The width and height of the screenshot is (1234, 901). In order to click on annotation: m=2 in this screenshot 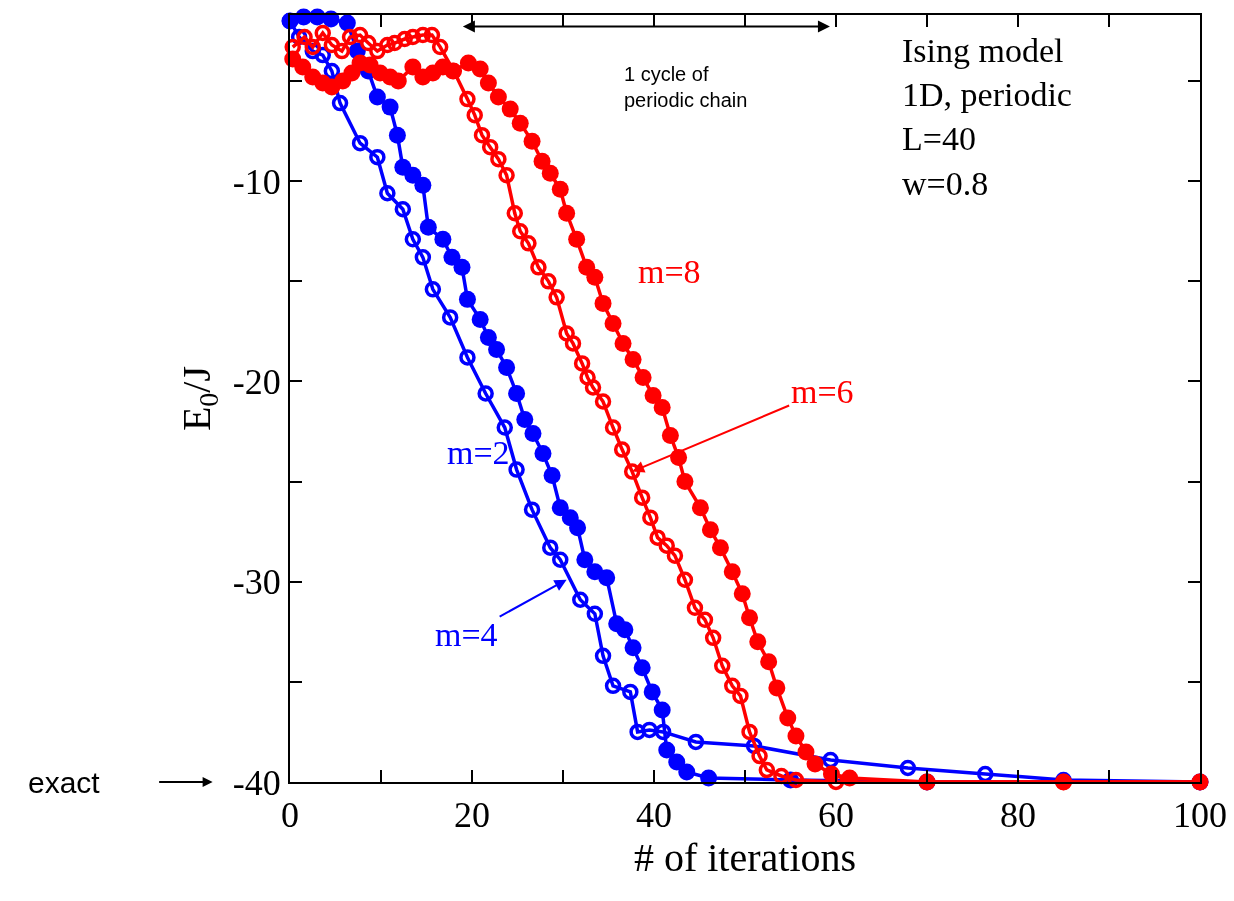, I will do `click(478, 452)`.